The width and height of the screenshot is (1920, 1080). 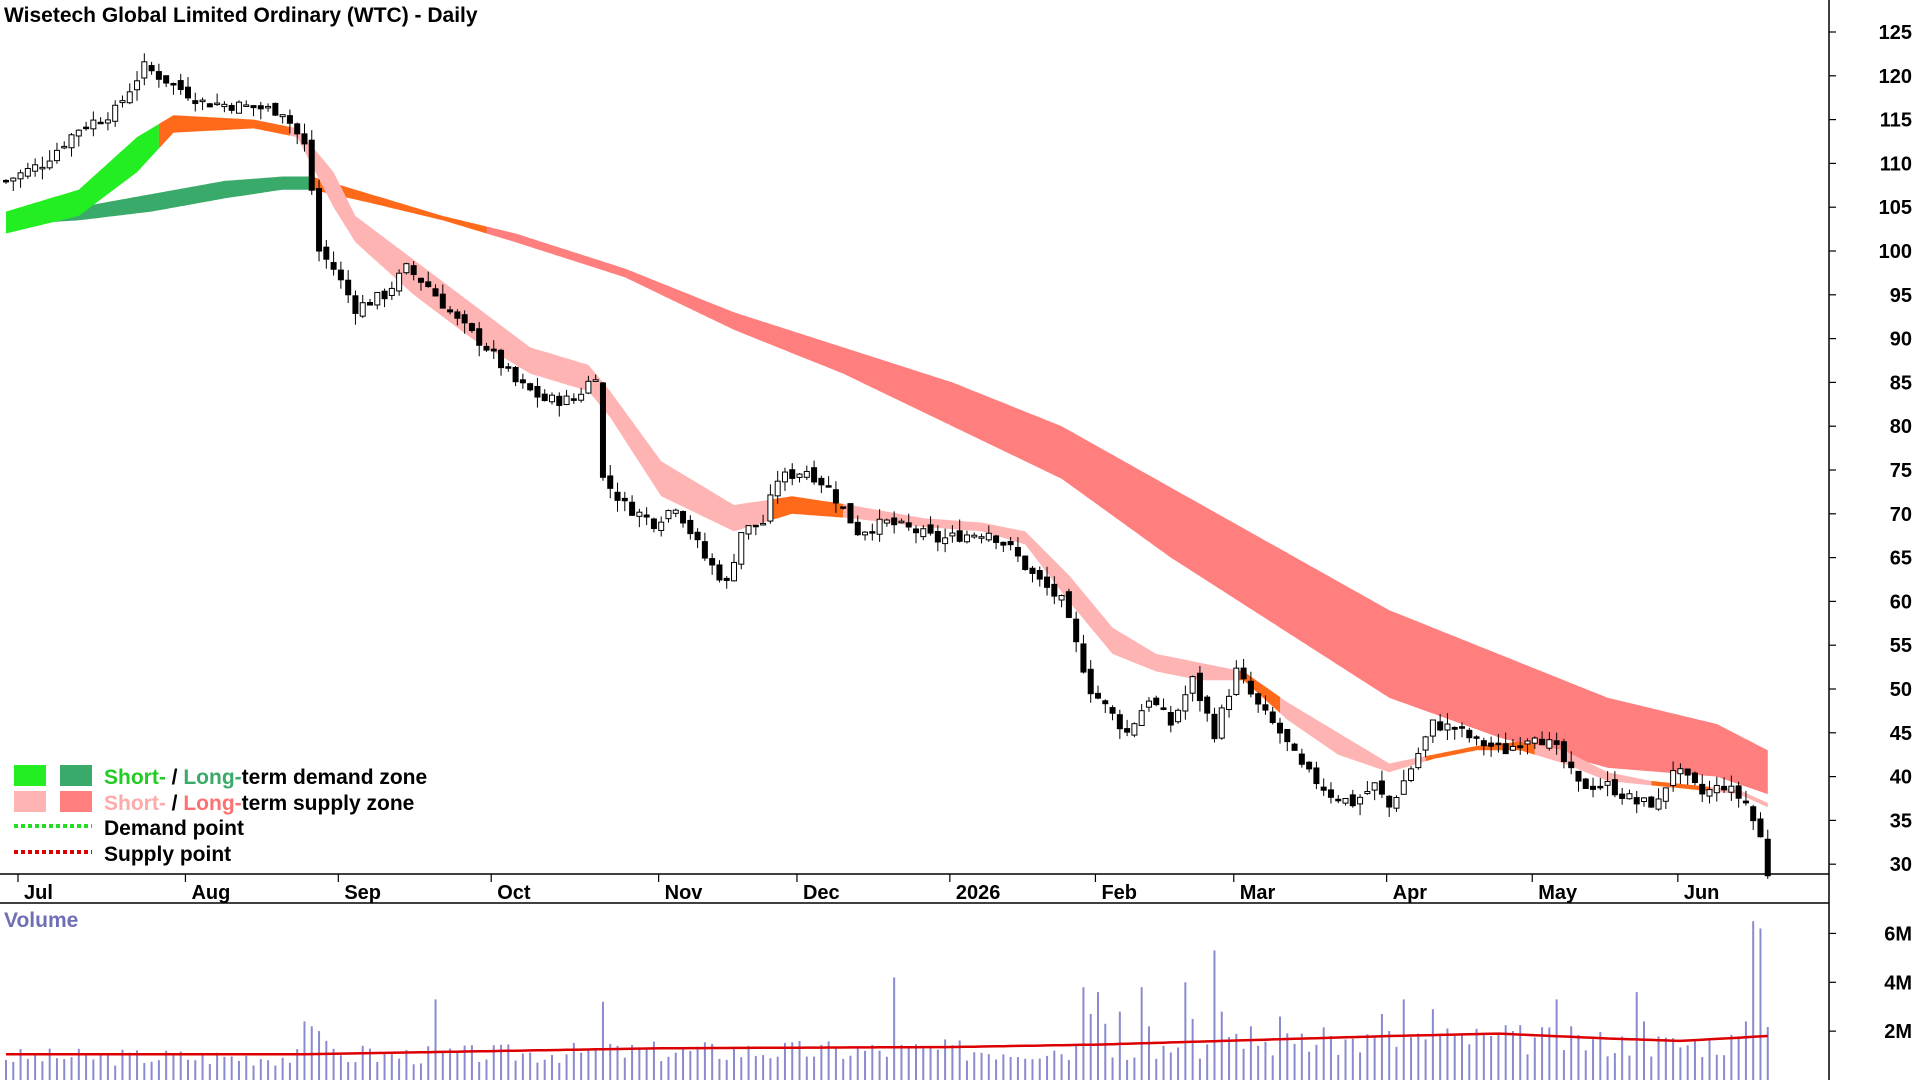 What do you see at coordinates (1898, 1032) in the screenshot?
I see `volume-tick-label: 2M` at bounding box center [1898, 1032].